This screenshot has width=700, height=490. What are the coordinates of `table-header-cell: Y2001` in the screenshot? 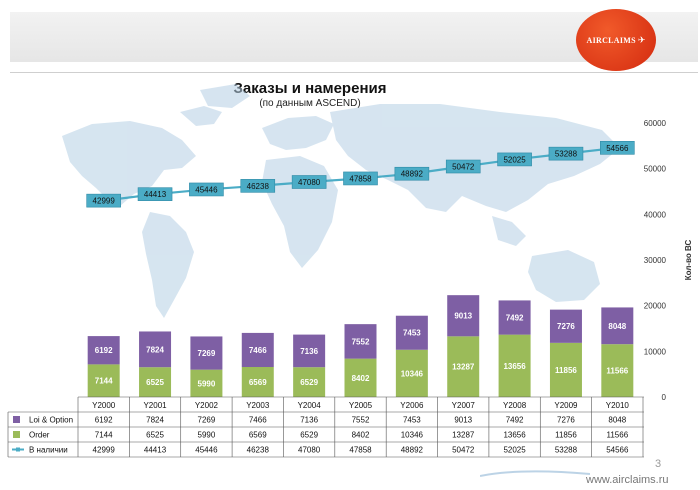 It's located at (155, 405).